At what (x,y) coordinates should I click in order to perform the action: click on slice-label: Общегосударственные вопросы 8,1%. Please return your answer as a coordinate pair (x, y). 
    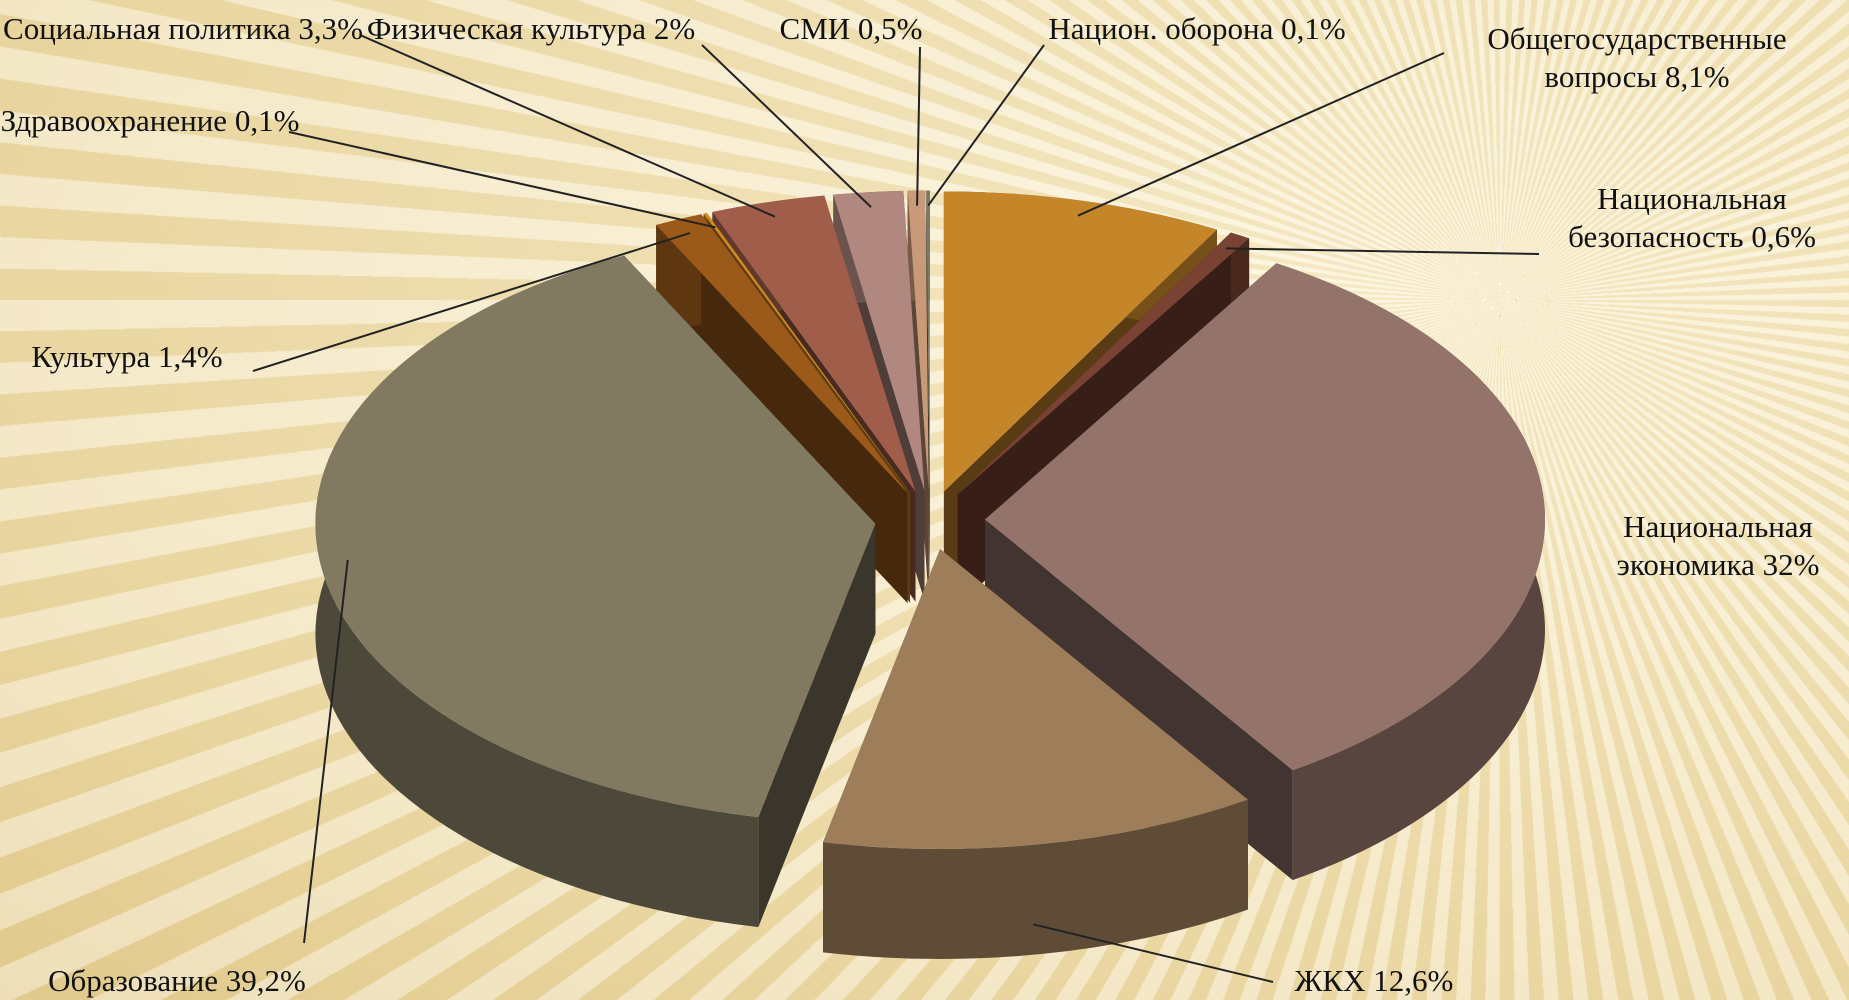
    Looking at the image, I should click on (1637, 58).